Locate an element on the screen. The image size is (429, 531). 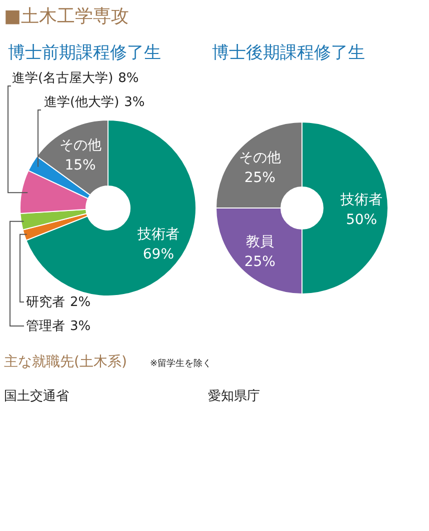
text: 愛知県庁 is located at coordinates (234, 396).